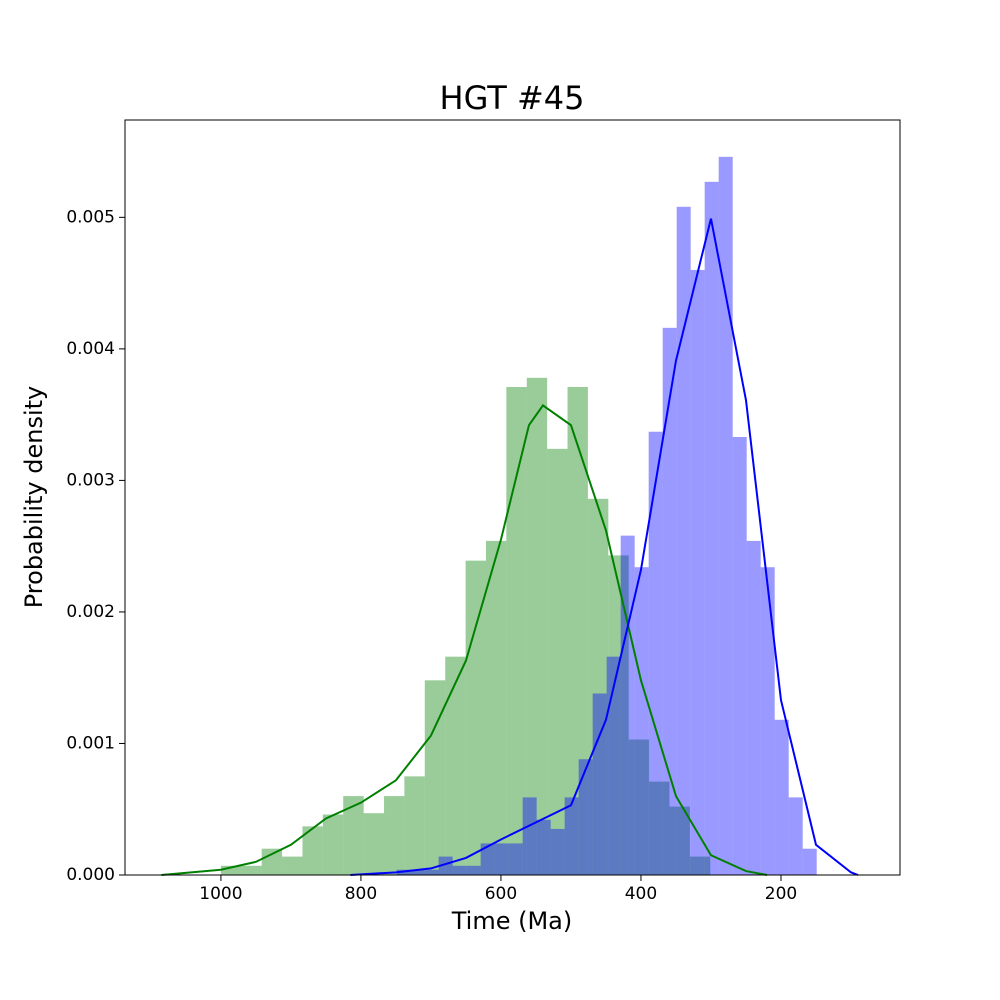 The image size is (1000, 1000). I want to click on x-tick-label: 400, so click(641, 894).